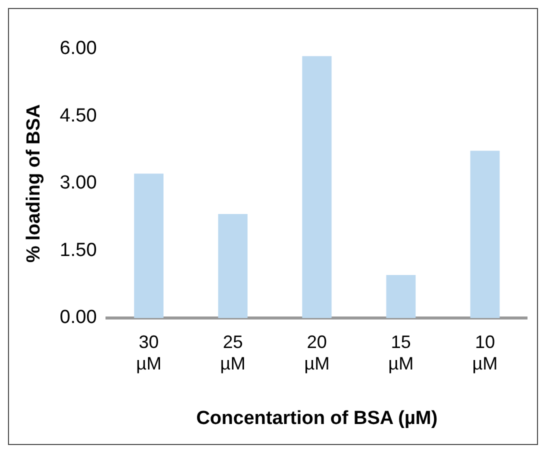 This screenshot has width=547, height=455. Describe the element at coordinates (78, 49) in the screenshot. I see `y-tick-label: 6.00` at that location.